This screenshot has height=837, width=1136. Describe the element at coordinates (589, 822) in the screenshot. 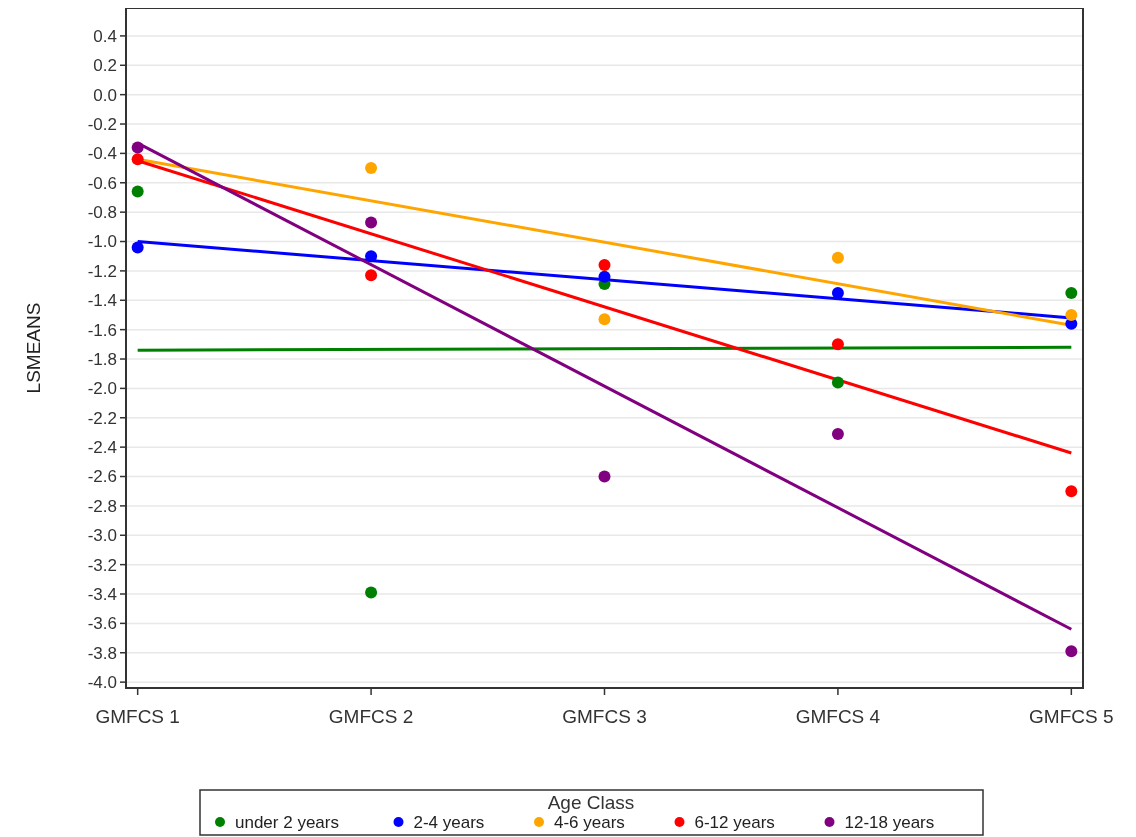

I see `legend-label: 4-6 years` at that location.